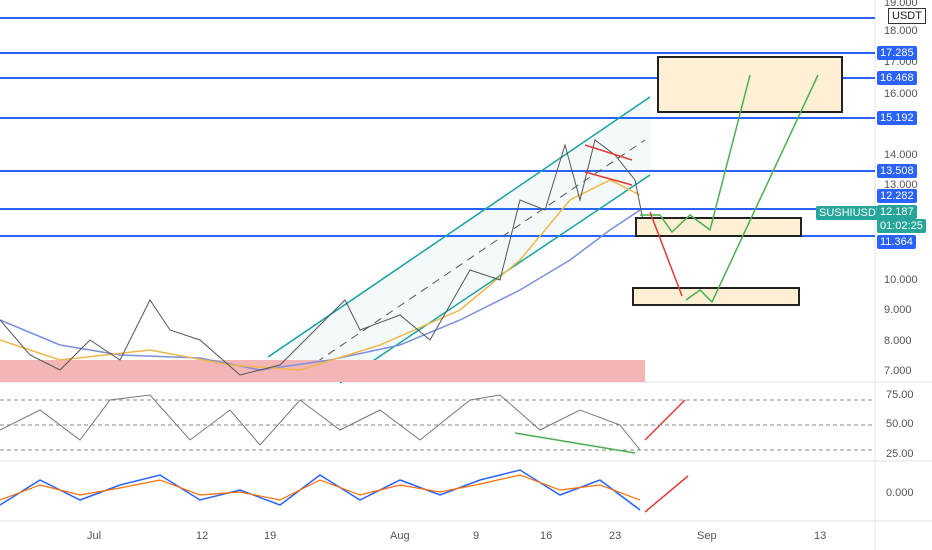 This screenshot has width=932, height=550. I want to click on time-tick-label: Jul, so click(94, 536).